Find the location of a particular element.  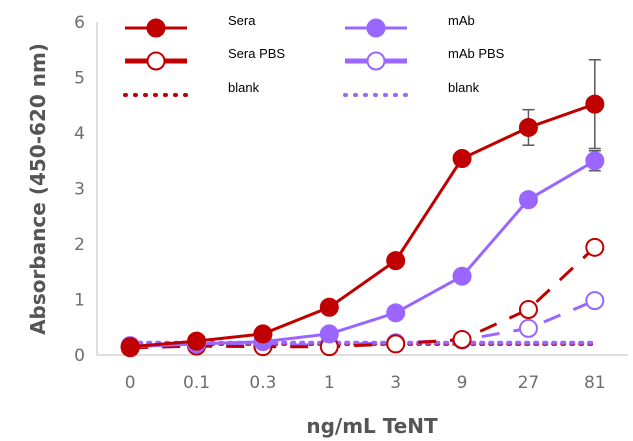

y-tick-label: 6 is located at coordinates (79, 23).